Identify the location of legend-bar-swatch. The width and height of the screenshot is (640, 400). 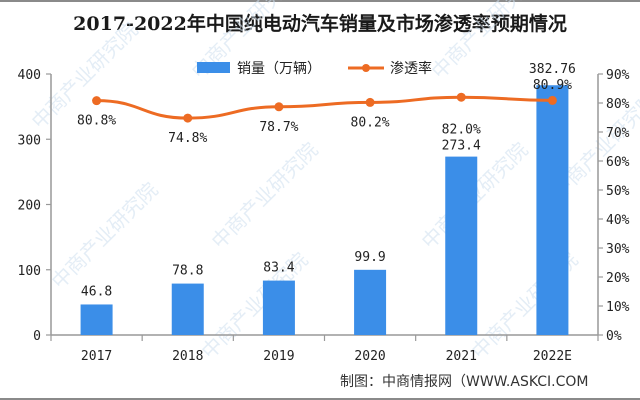
(213, 67).